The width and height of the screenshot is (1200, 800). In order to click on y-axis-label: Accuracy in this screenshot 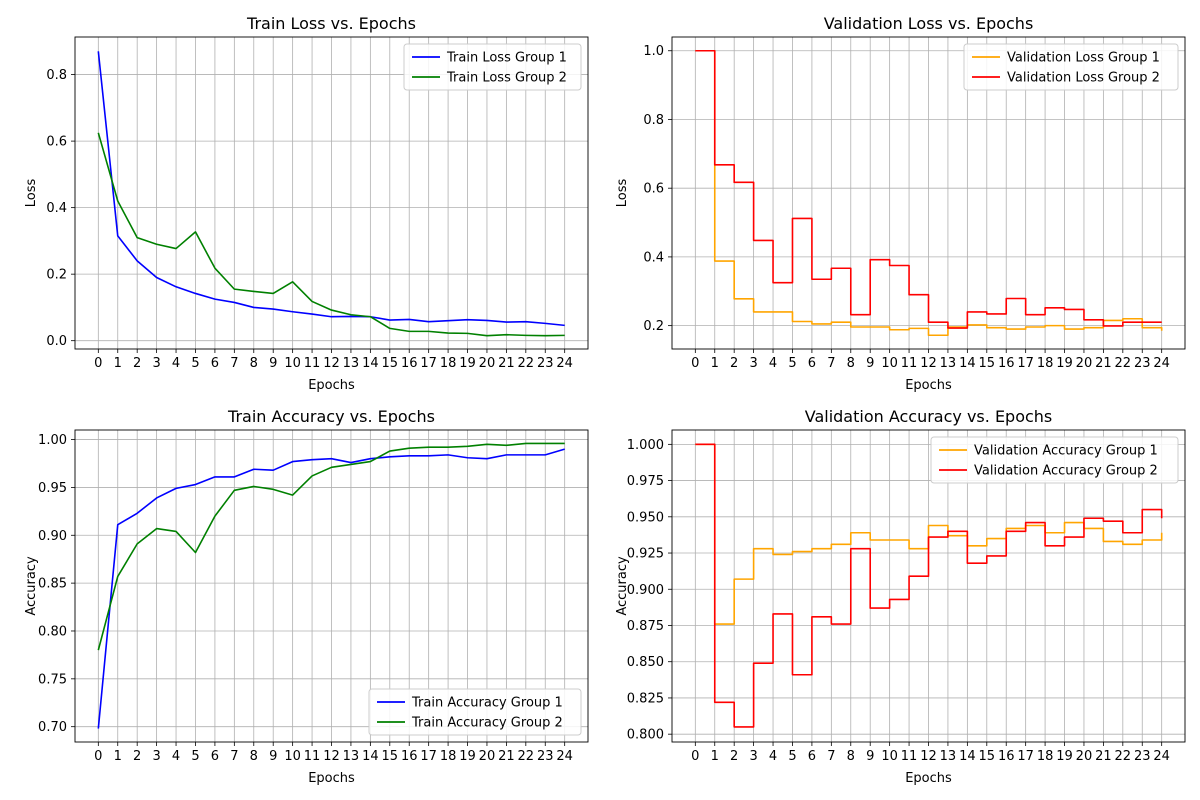, I will do `click(31, 586)`.